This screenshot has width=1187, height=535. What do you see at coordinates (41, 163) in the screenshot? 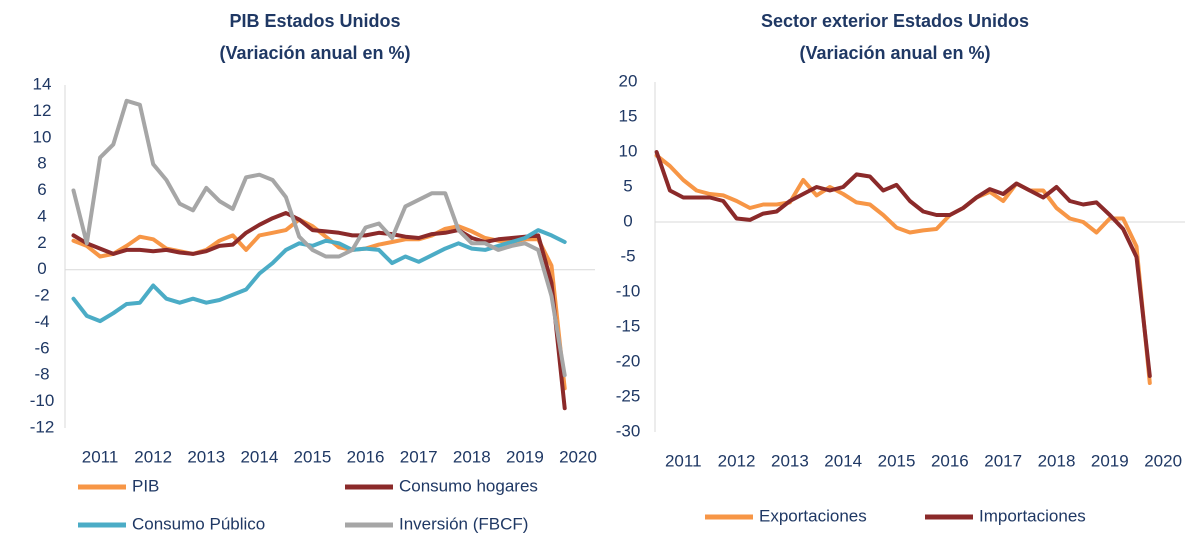
I see `y-tick-label: 8` at bounding box center [41, 163].